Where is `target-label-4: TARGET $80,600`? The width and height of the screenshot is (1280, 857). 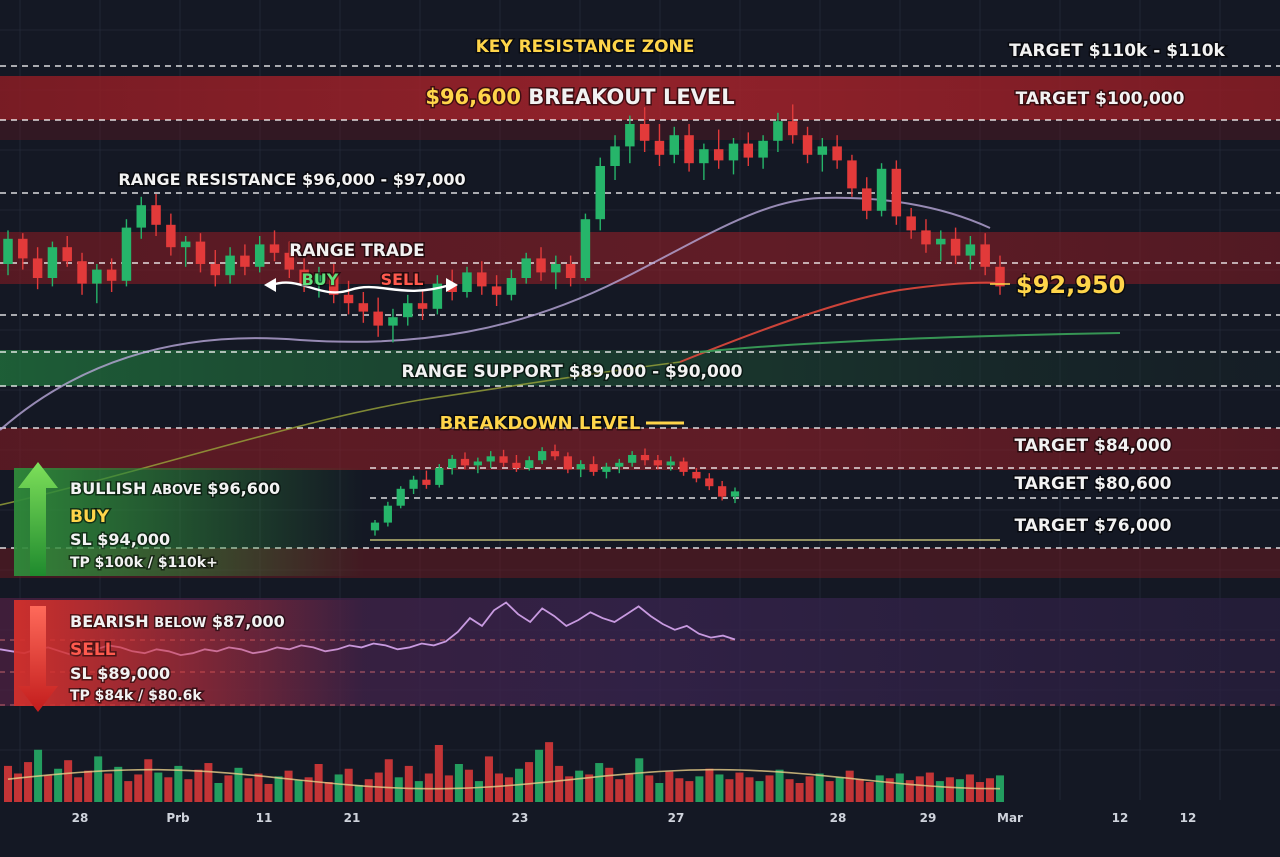 target-label-4: TARGET $80,600 is located at coordinates (1092, 484).